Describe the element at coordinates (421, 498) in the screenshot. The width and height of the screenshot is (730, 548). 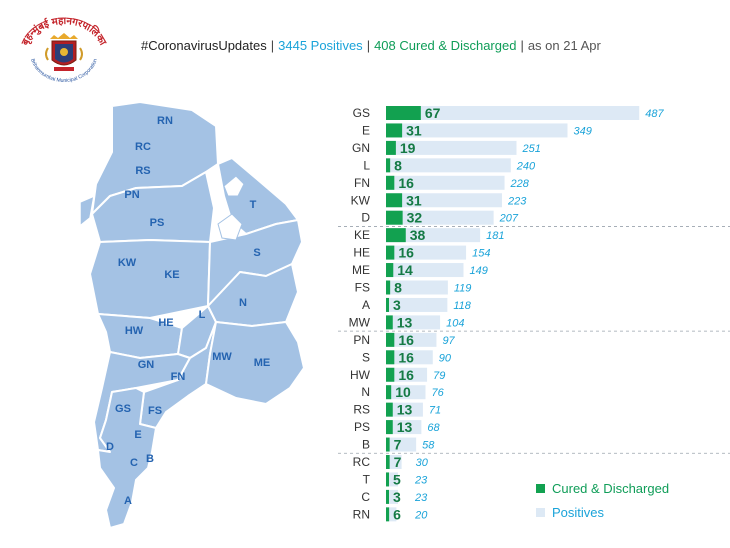
I see `positives-value-label: 23` at that location.